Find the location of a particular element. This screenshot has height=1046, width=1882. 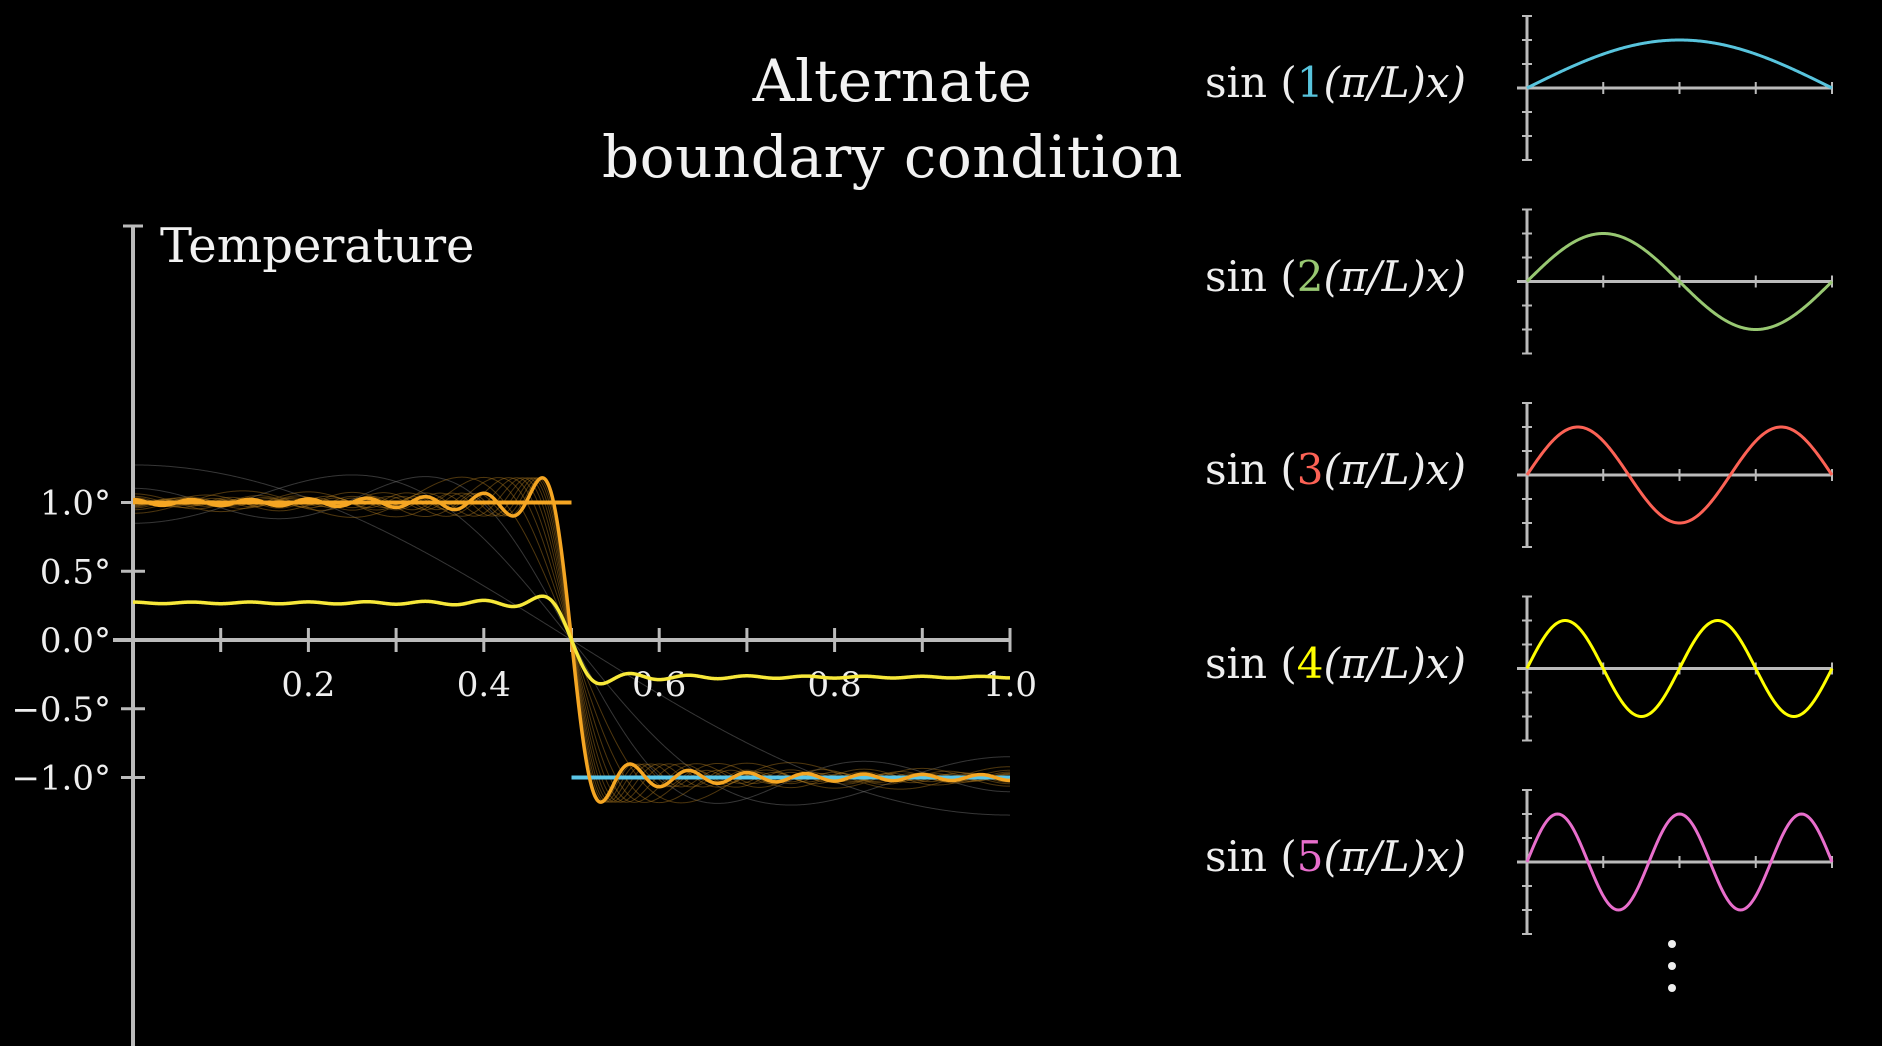

sine-mode-panels is located at coordinates (1675, 475).